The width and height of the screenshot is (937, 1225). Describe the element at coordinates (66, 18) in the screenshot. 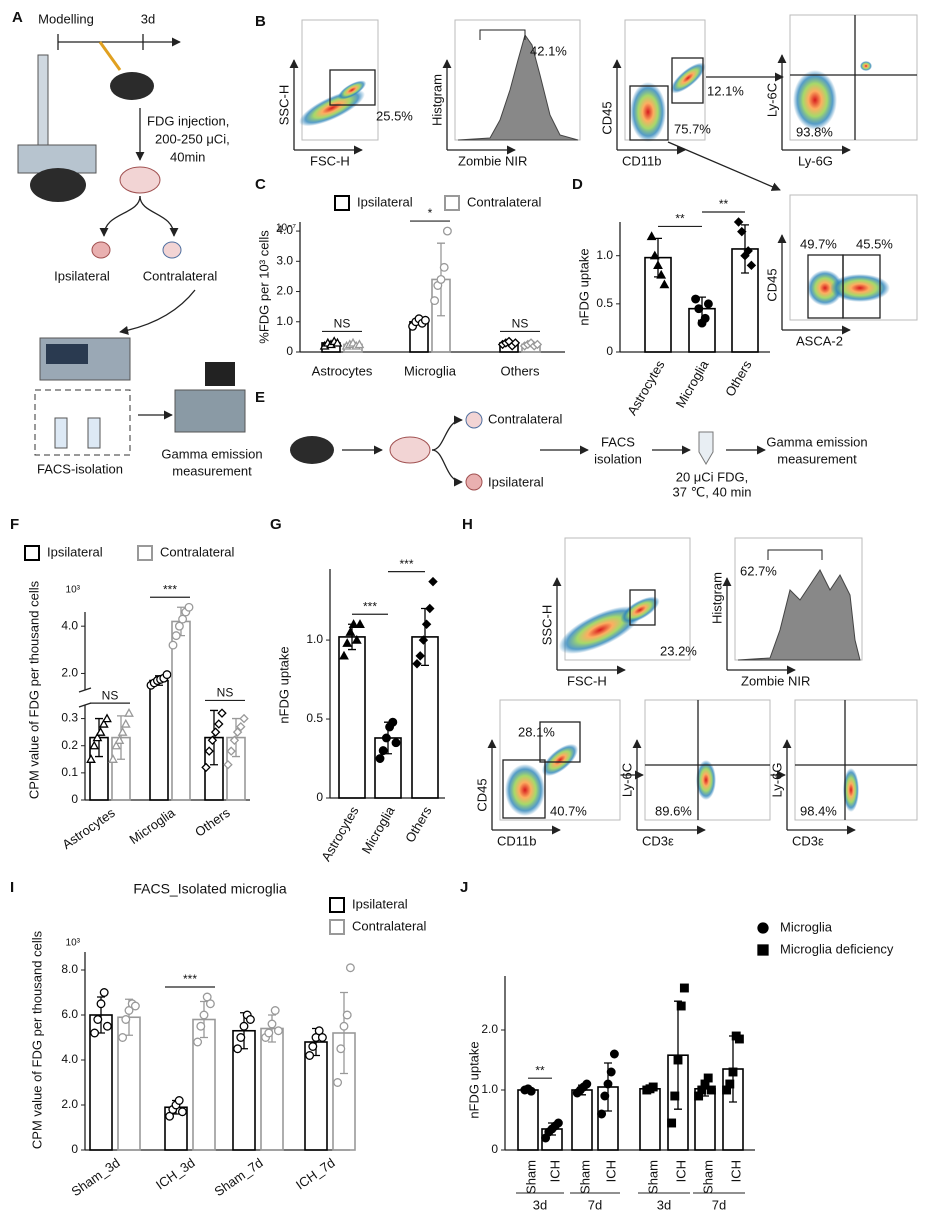

I see `timeline-label: Modelling` at that location.